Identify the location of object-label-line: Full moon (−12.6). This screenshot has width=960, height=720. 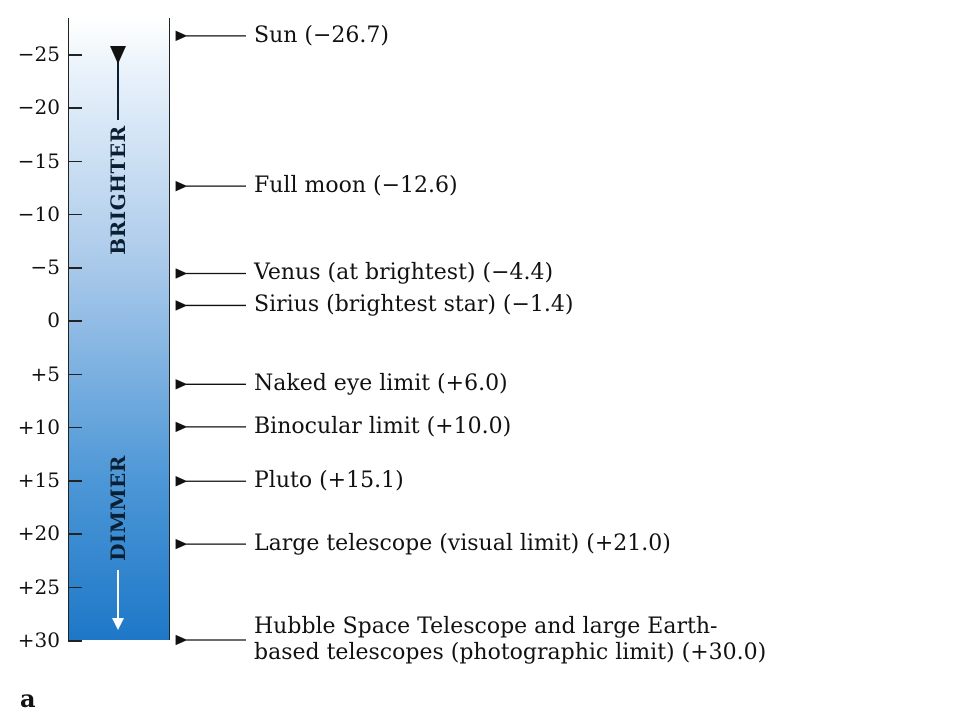
(356, 186).